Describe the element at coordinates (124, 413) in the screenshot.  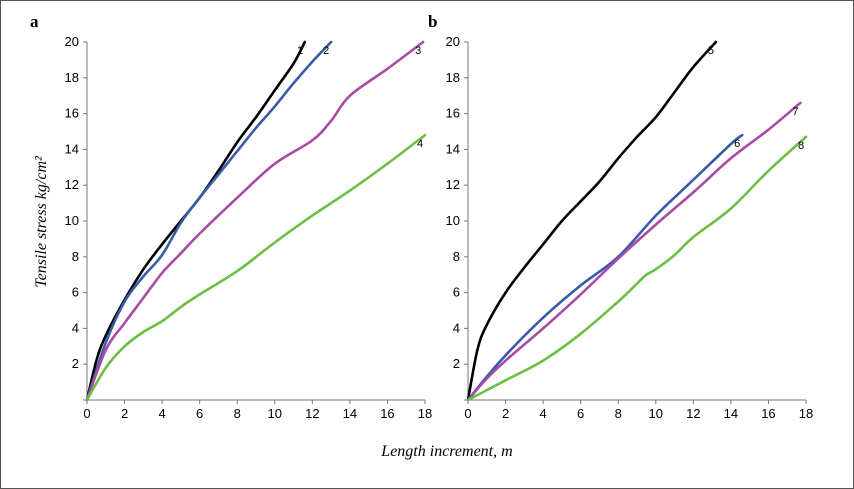
I see `panel-a-x-tick-label: 2` at that location.